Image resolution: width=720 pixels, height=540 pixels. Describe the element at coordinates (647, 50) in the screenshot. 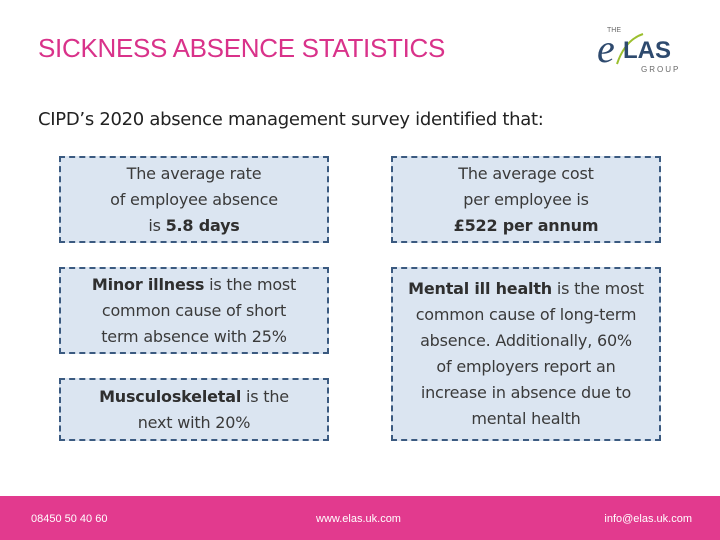

I see `logo-las-letters: LAS` at that location.